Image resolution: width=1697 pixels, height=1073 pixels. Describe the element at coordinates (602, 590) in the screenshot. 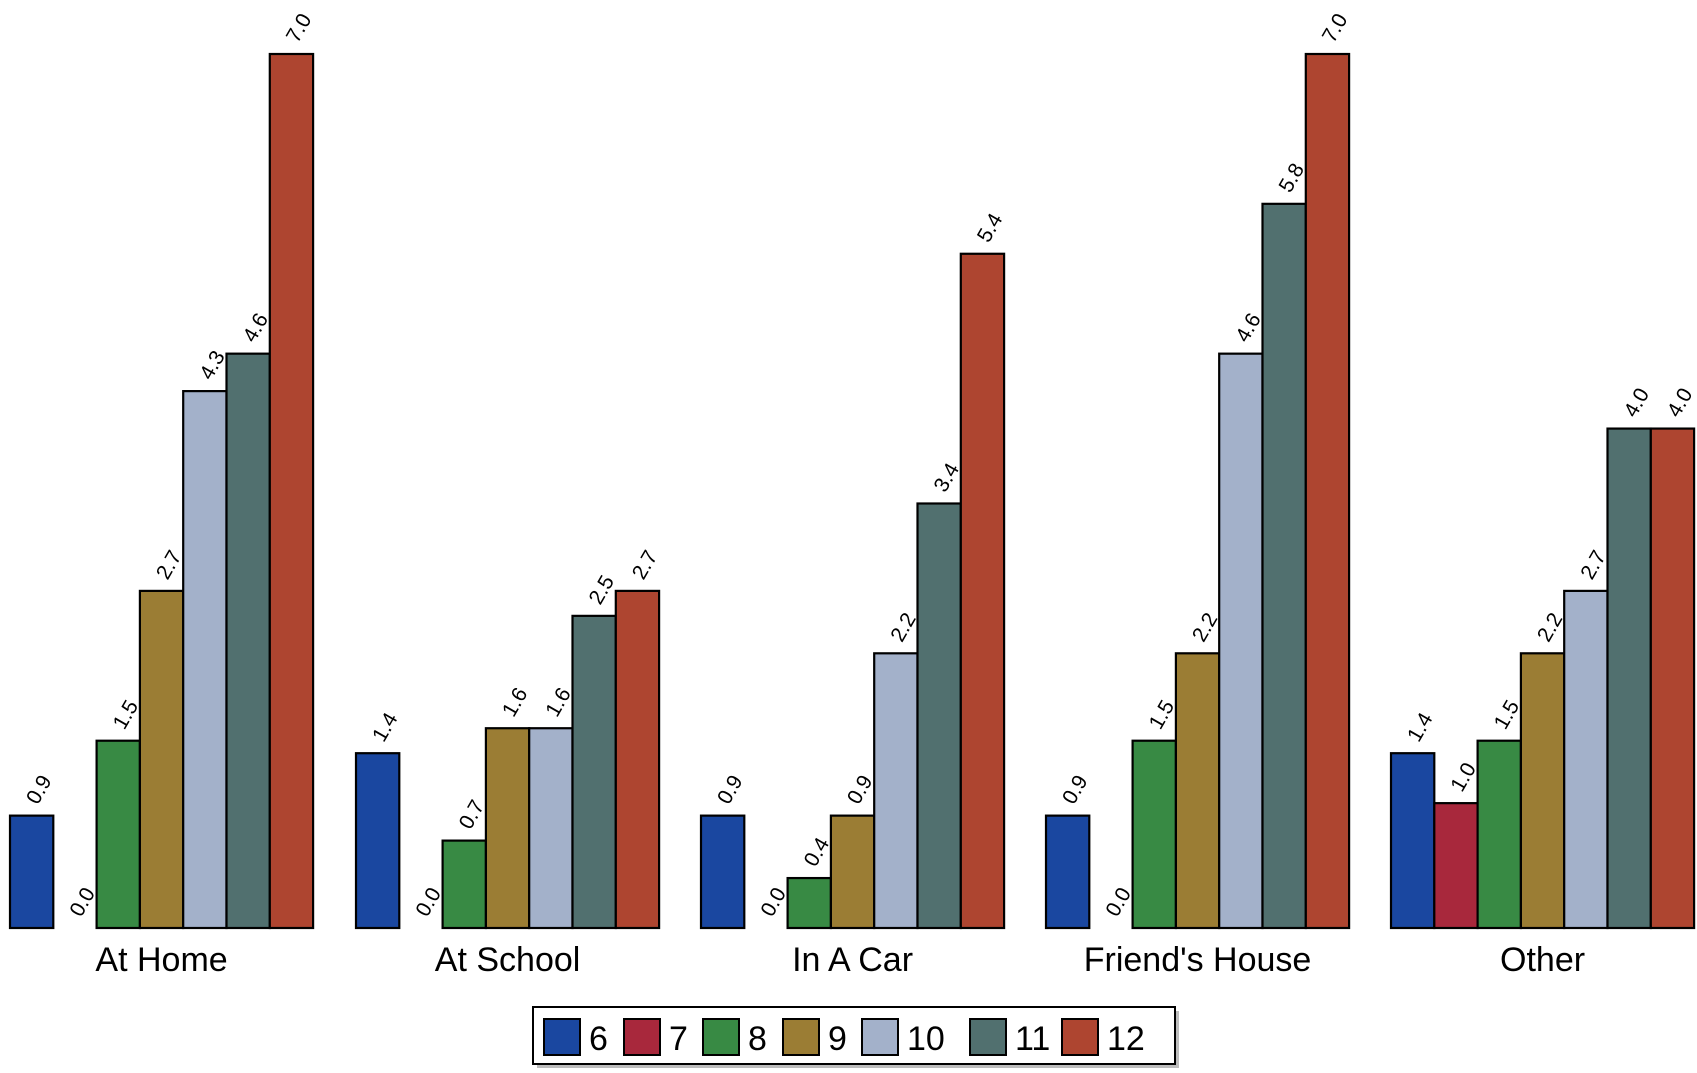

I see `value-label: 2.5` at that location.